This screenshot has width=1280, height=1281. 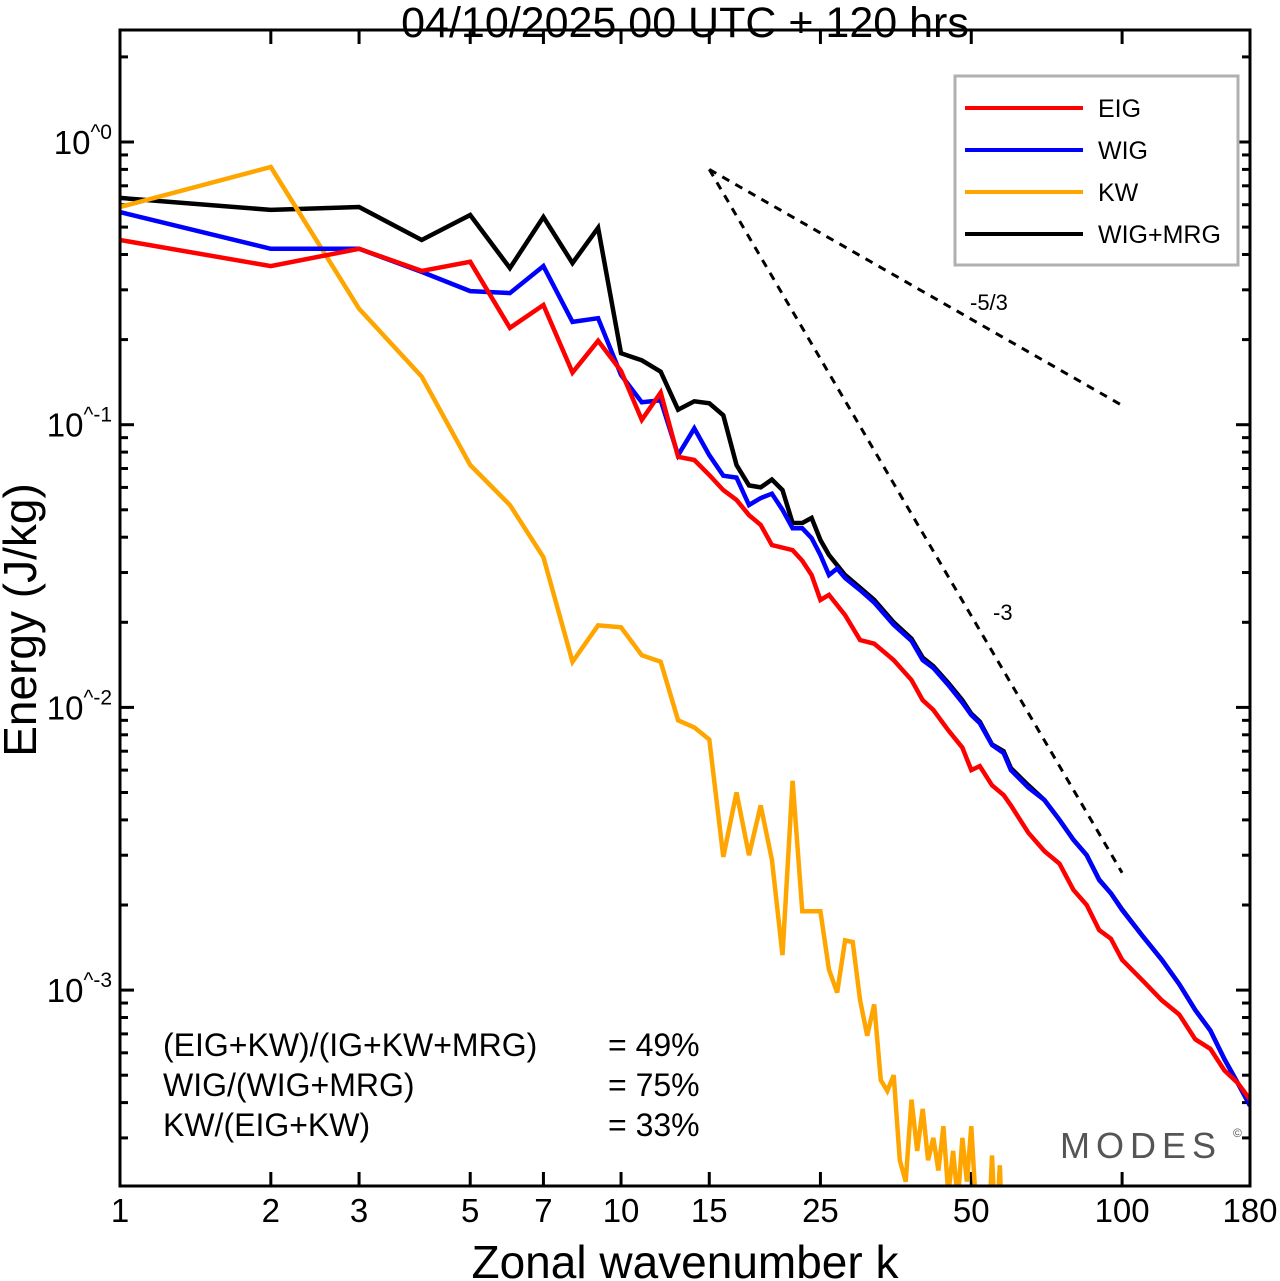 I want to click on x-tick-label: 25, so click(x=820, y=1210).